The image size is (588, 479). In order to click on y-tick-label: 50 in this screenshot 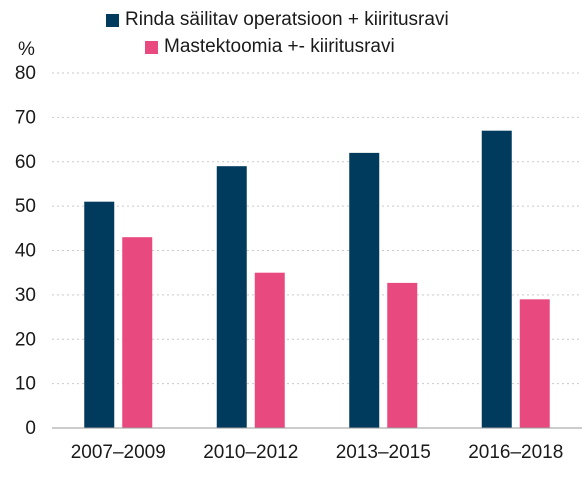, I will do `click(25, 206)`.